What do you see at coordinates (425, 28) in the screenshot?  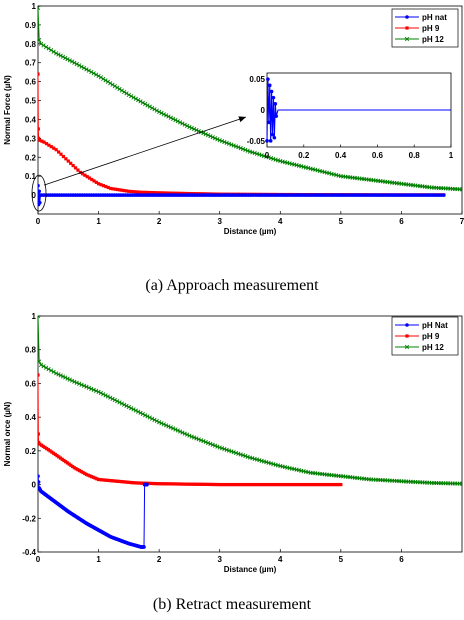 I see `legend: pH nat pH 9 pH 12` at bounding box center [425, 28].